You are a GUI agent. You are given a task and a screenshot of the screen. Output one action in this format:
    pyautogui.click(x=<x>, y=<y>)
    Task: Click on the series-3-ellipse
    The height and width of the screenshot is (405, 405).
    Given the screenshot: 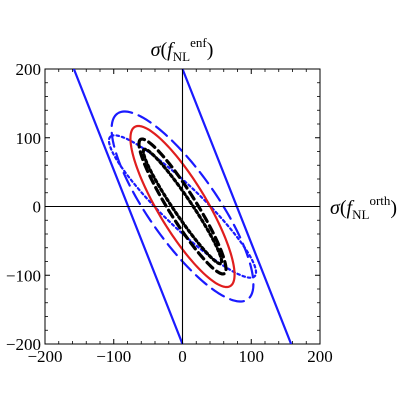 What is the action you would take?
    pyautogui.click(x=182, y=206)
    